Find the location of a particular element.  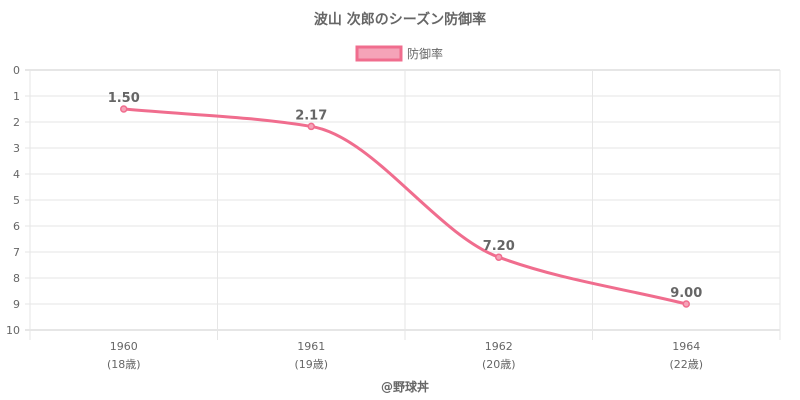

x-tick-sublabel: (18歳) is located at coordinates (124, 364).